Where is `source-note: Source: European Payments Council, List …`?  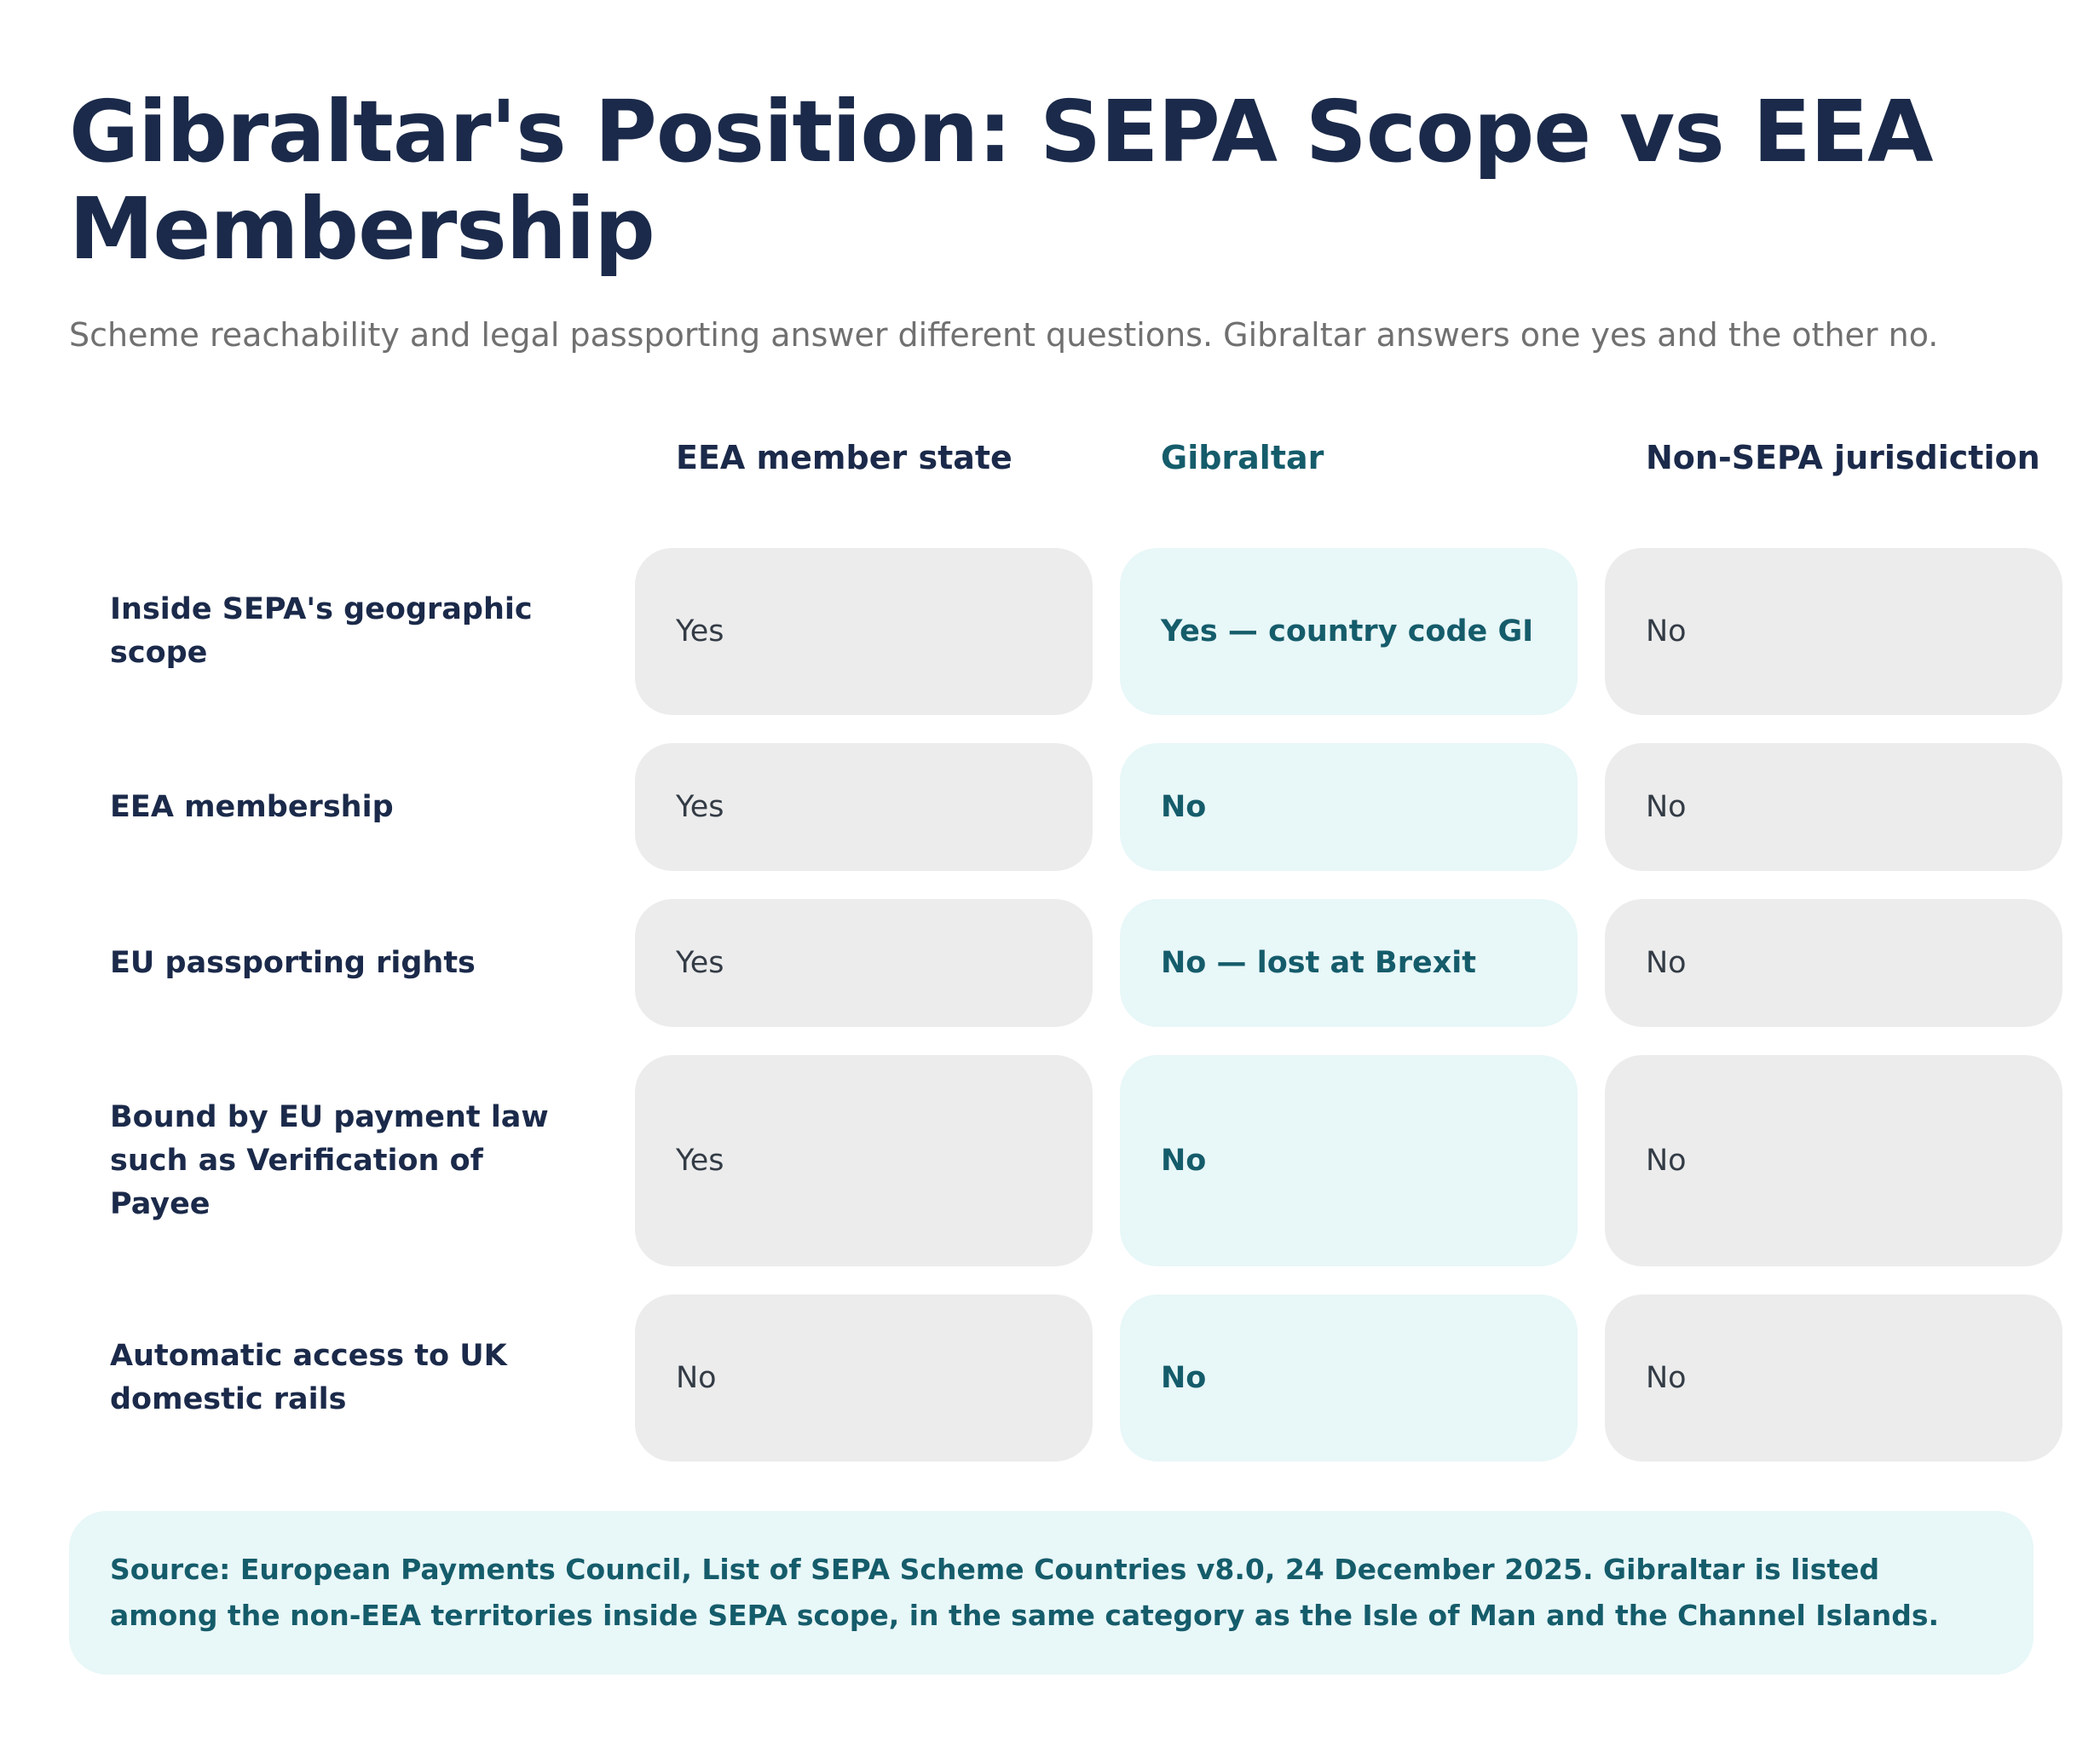
source-note: Source: European Payments Council, List … is located at coordinates (1051, 1593).